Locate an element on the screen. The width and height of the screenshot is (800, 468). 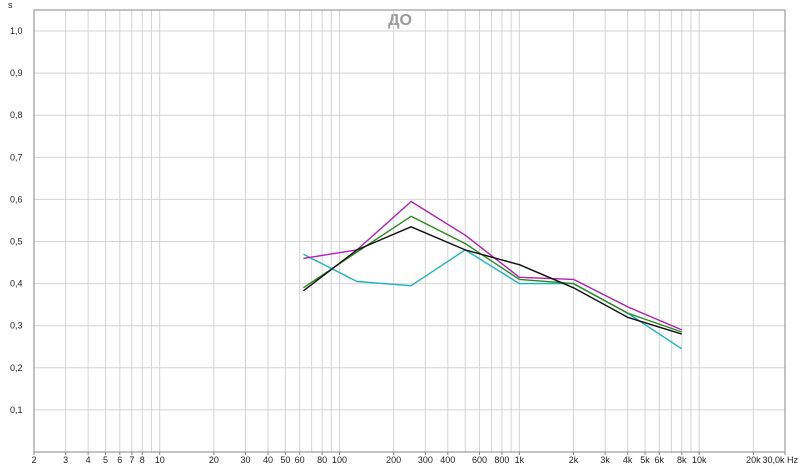
y-tick-label: 0,2 is located at coordinates (16, 368).